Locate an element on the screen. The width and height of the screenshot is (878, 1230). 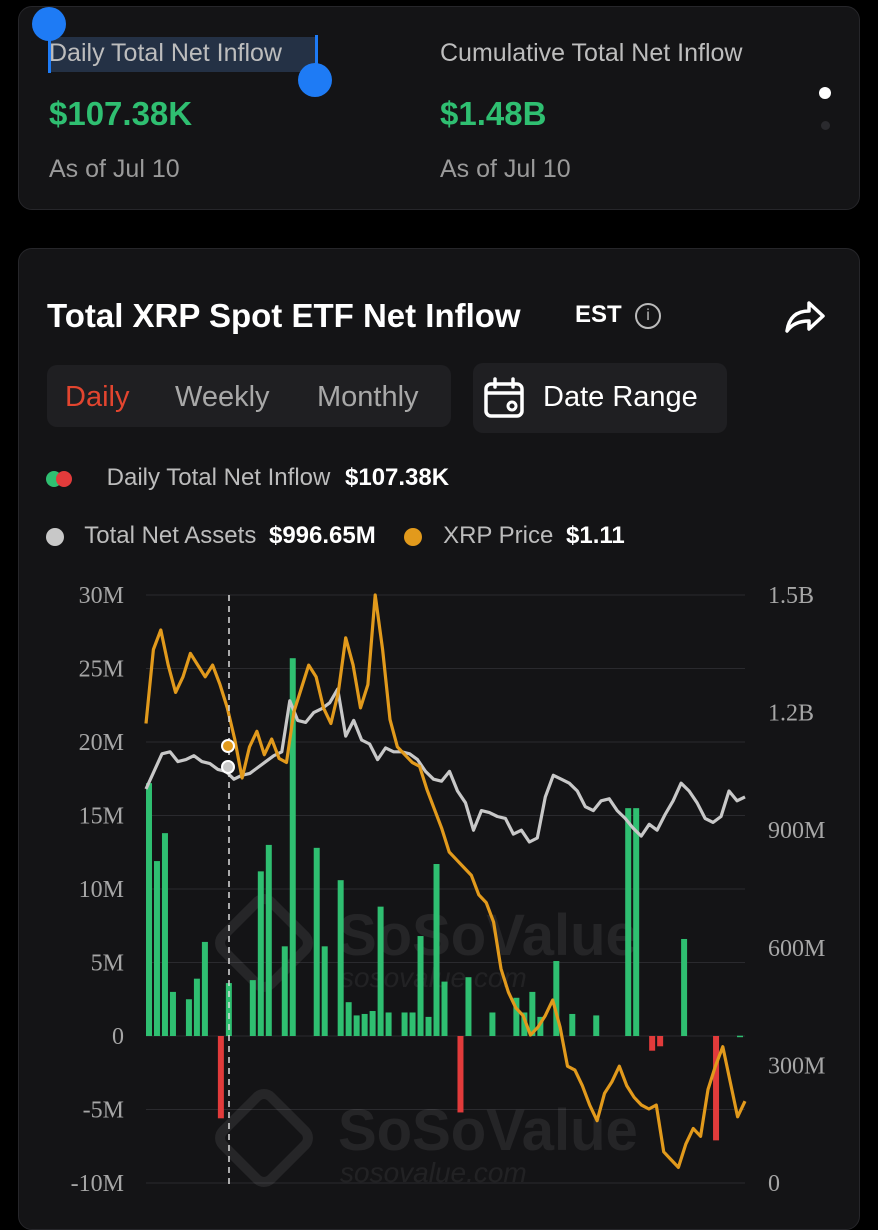
cumulative-net-inflow-date: As of Jul 10 is located at coordinates (505, 169).